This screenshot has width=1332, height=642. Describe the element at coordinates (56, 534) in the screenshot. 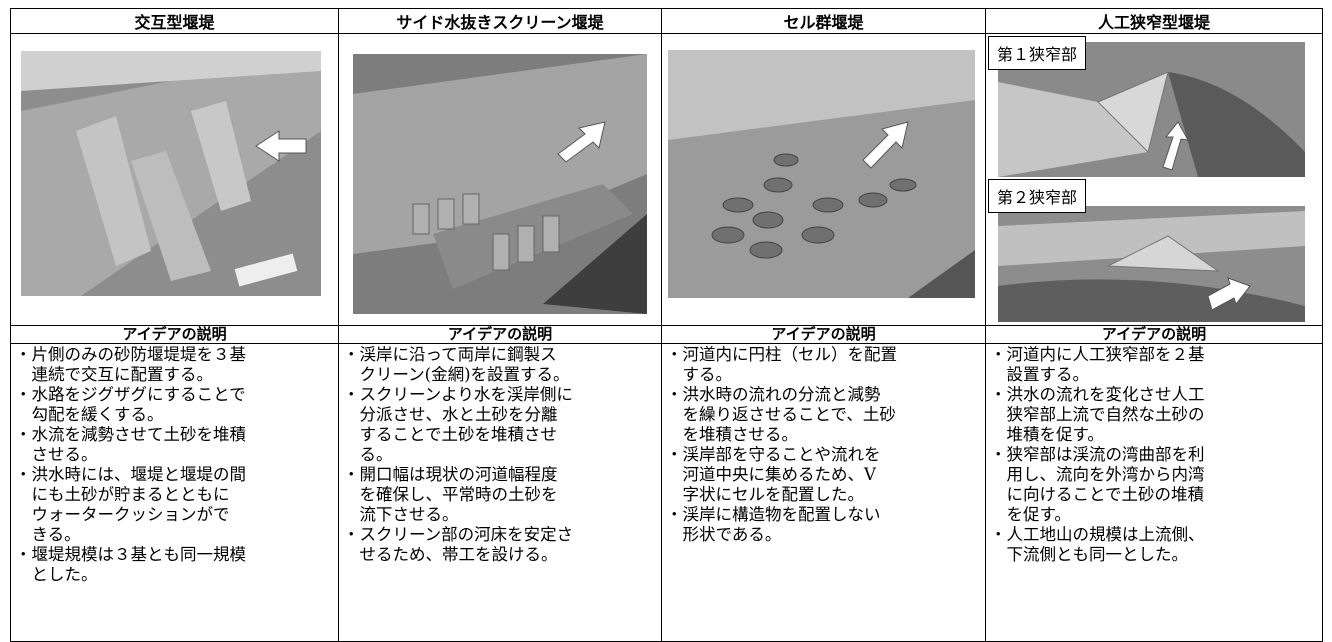

I see `description-line: きる。` at that location.